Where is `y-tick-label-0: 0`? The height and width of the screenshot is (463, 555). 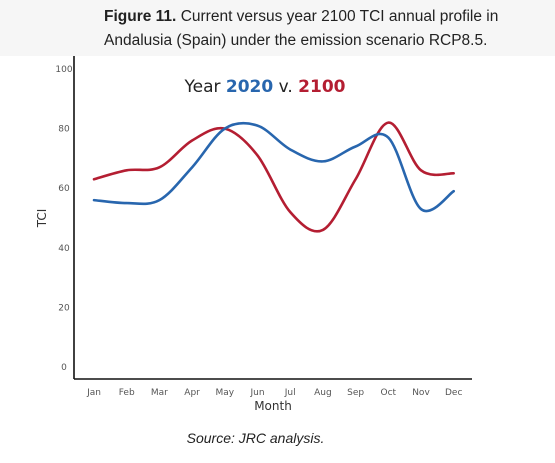 y-tick-label-0: 0 is located at coordinates (64, 368).